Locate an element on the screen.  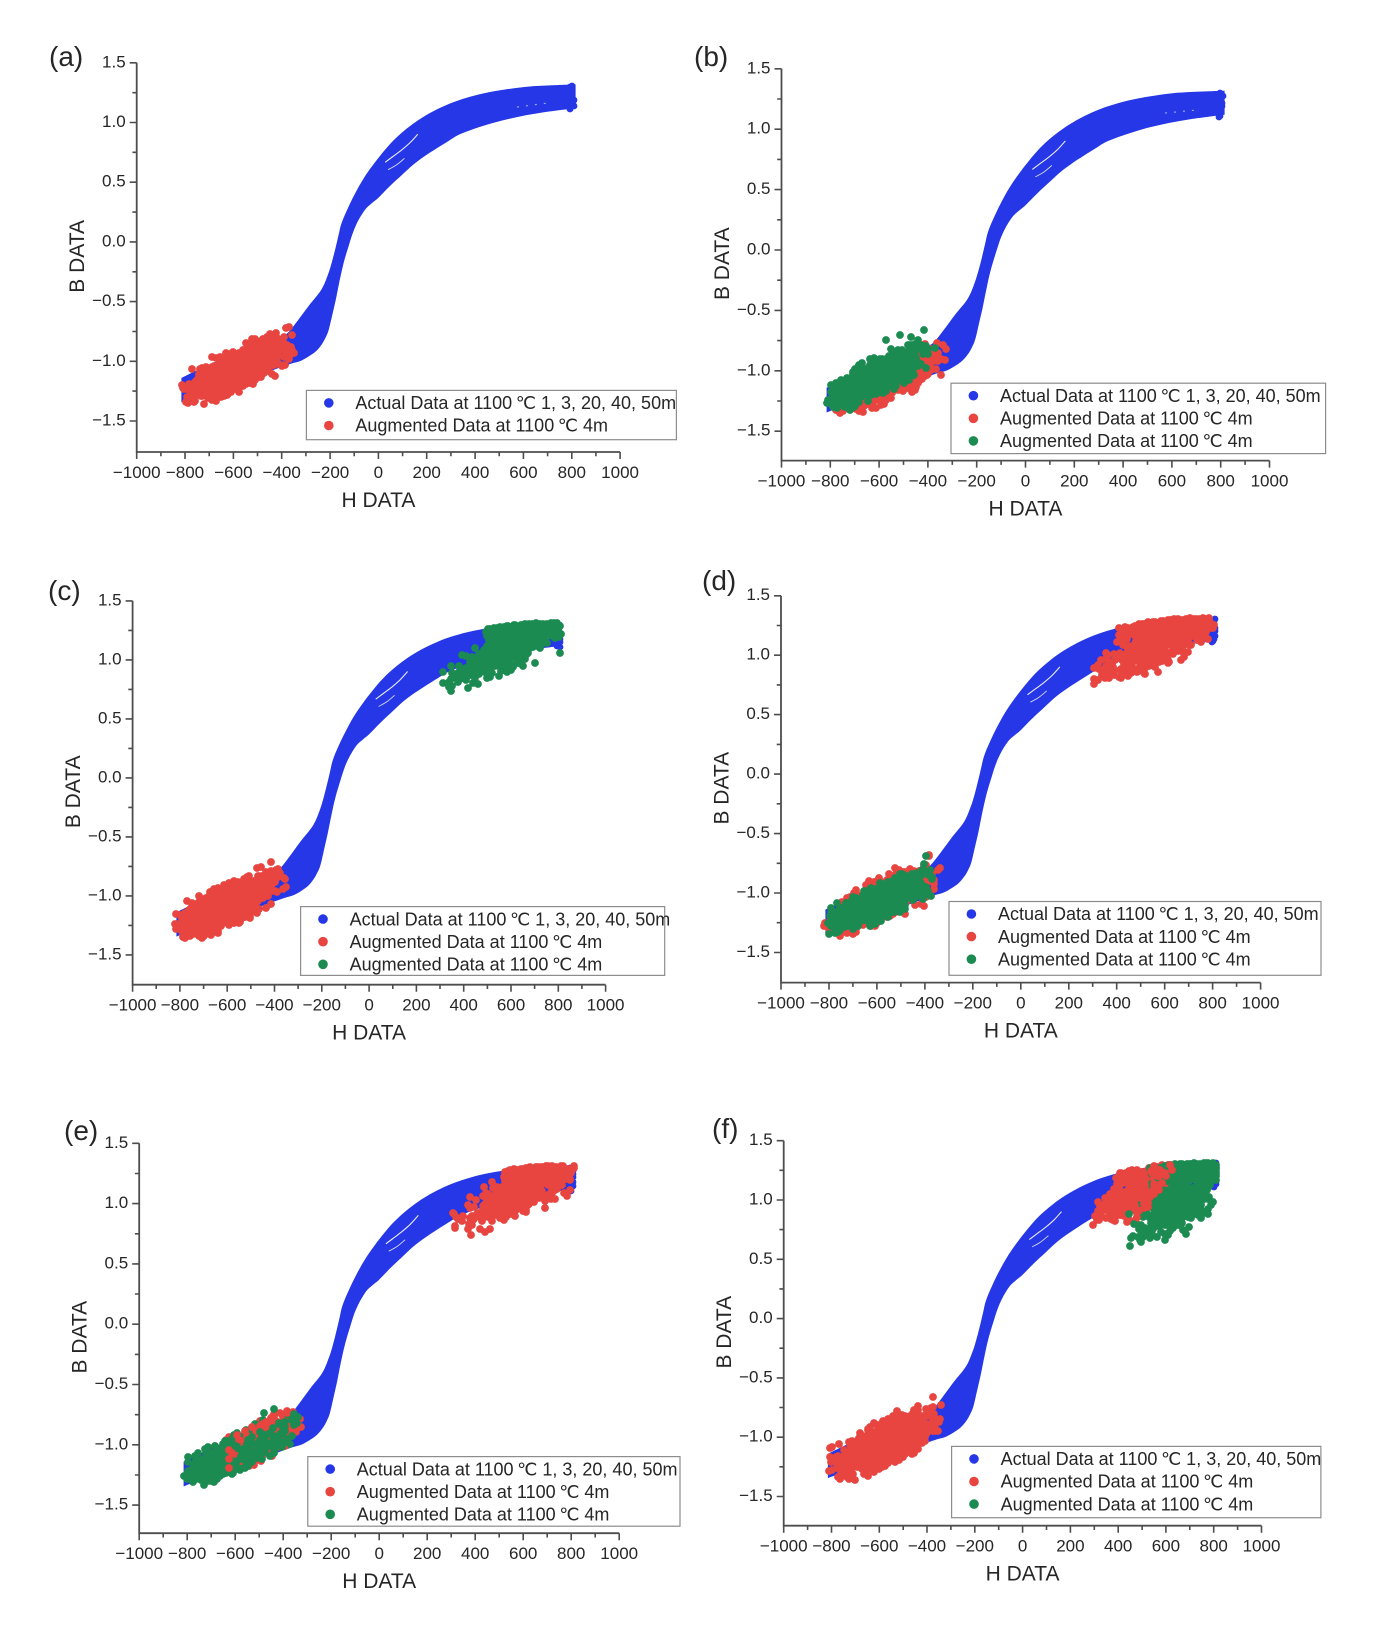
svg-text: (e) is located at coordinates (81, 1130).